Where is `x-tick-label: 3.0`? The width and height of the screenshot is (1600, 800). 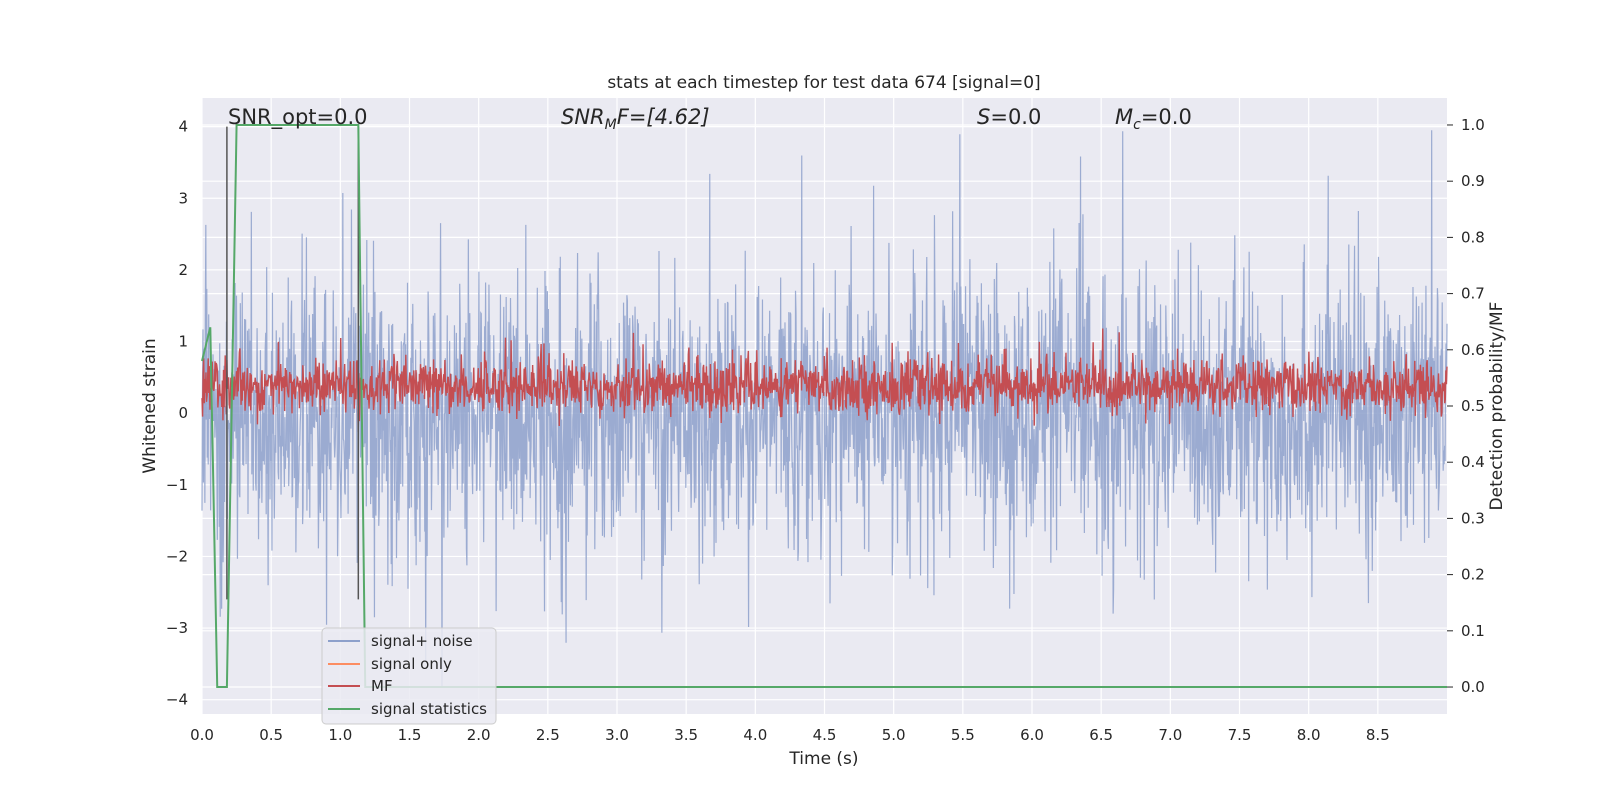 x-tick-label: 3.0 is located at coordinates (617, 735).